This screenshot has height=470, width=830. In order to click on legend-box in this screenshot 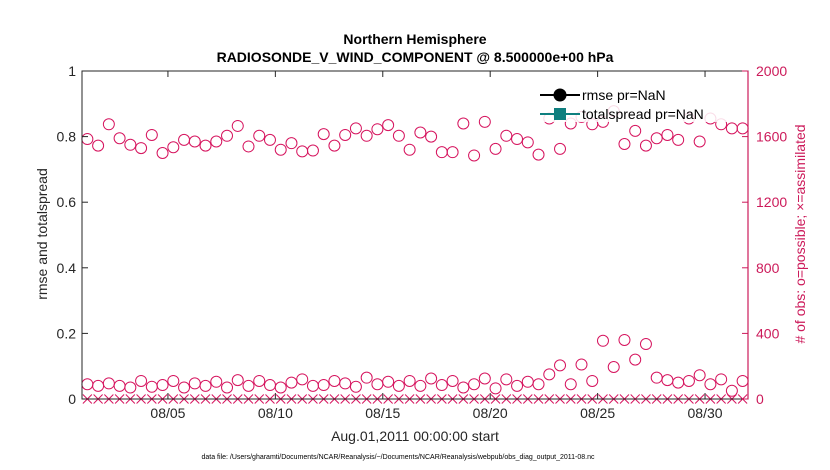, I will do `click(636, 103)`.